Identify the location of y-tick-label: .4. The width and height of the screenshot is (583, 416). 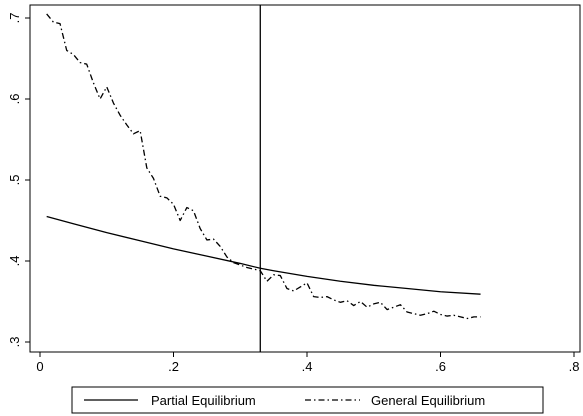
(14, 261).